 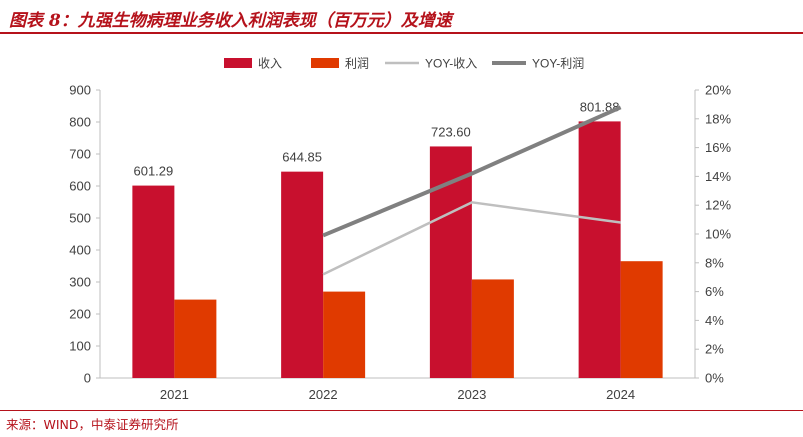 I want to click on title-divider, so click(x=401, y=33).